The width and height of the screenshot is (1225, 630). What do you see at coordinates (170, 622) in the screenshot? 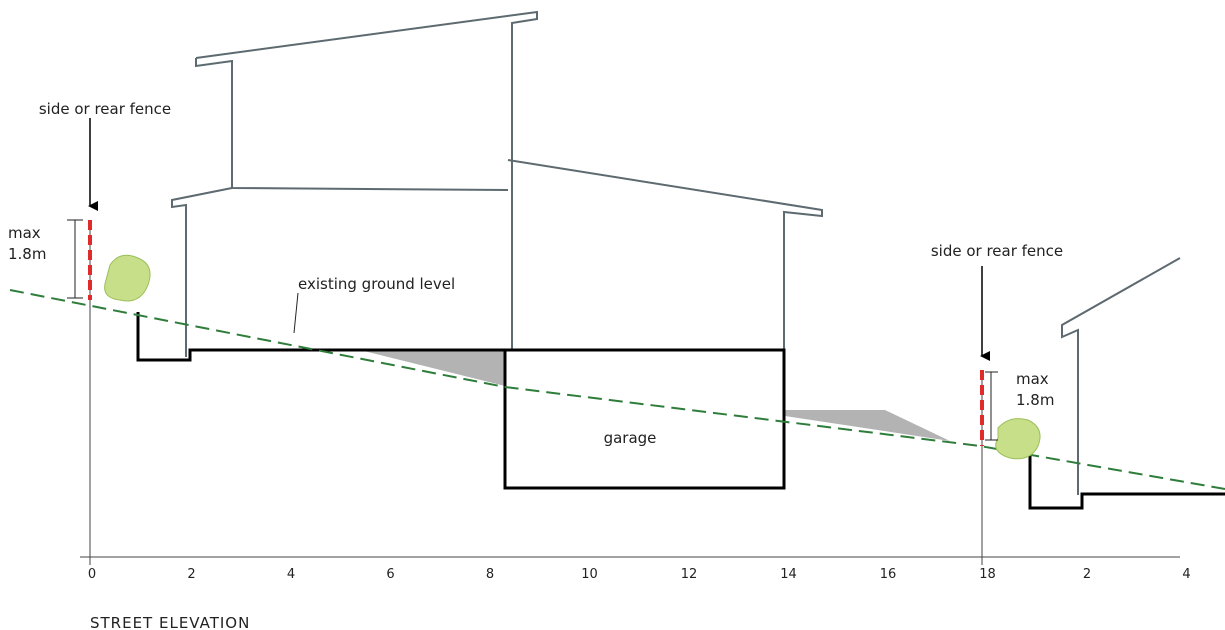
I see `caption: STREET ELEVATION` at bounding box center [170, 622].